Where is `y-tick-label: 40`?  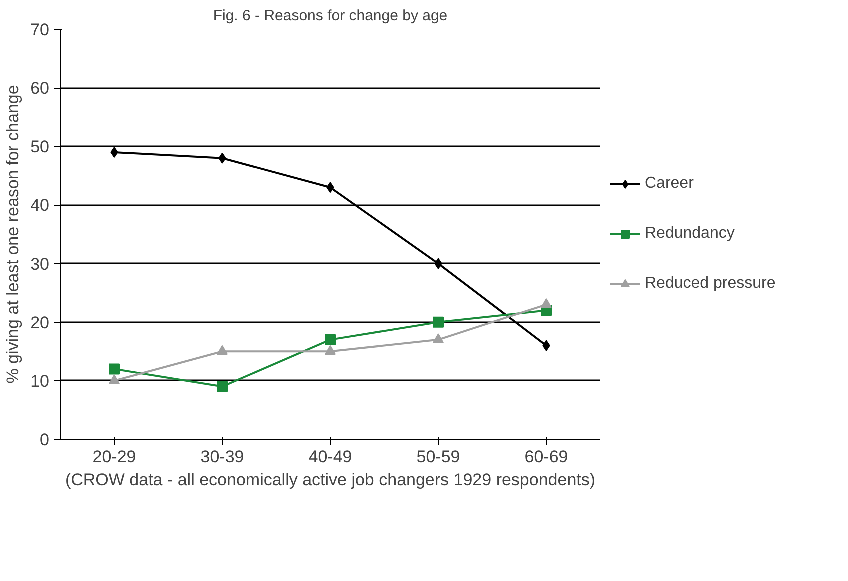
y-tick-label: 40 is located at coordinates (40, 206).